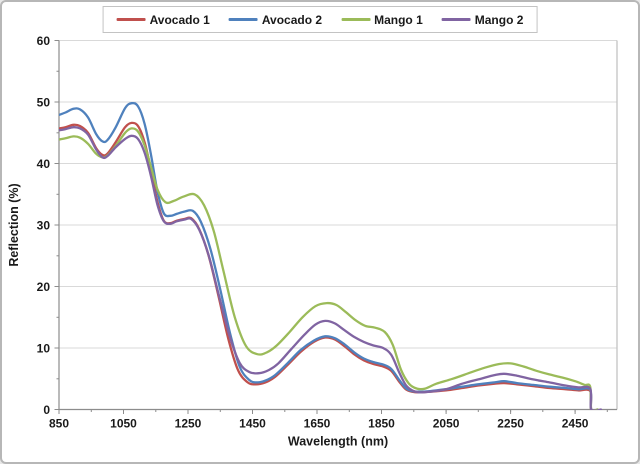 This screenshot has width=640, height=464. Describe the element at coordinates (44, 349) in the screenshot. I see `y-tick-label-10: 10` at that location.